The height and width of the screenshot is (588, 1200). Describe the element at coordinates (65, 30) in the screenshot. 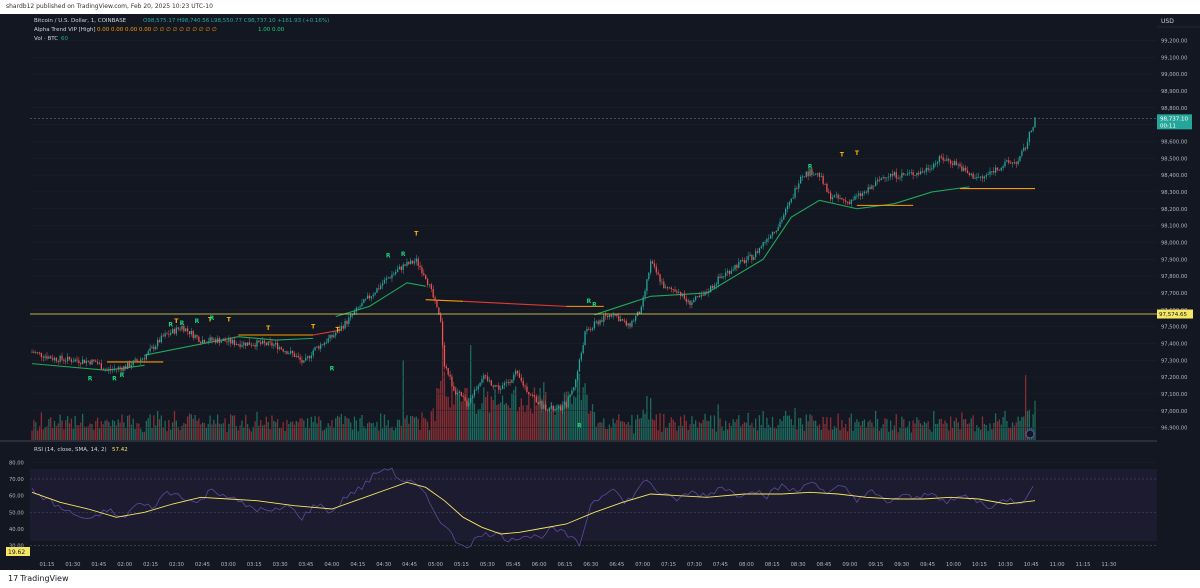

I see `legend-indicator: Alpha Trend VIP [High]` at that location.